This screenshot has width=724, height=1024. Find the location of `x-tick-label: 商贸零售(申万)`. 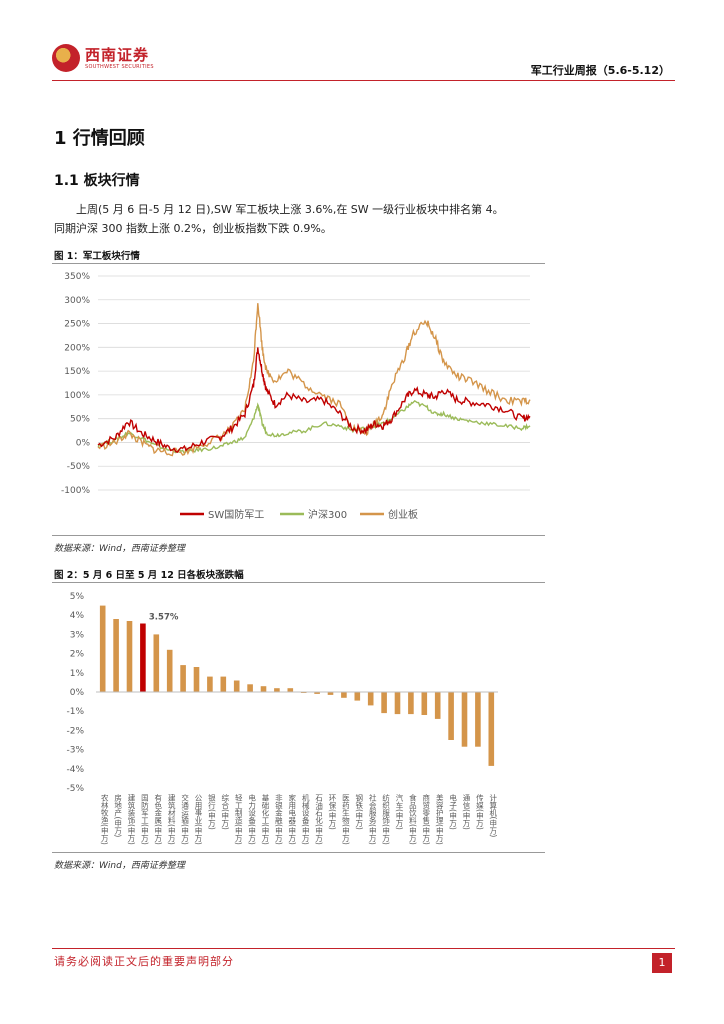

x-tick-label: 商贸零售(申万) is located at coordinates (426, 819).